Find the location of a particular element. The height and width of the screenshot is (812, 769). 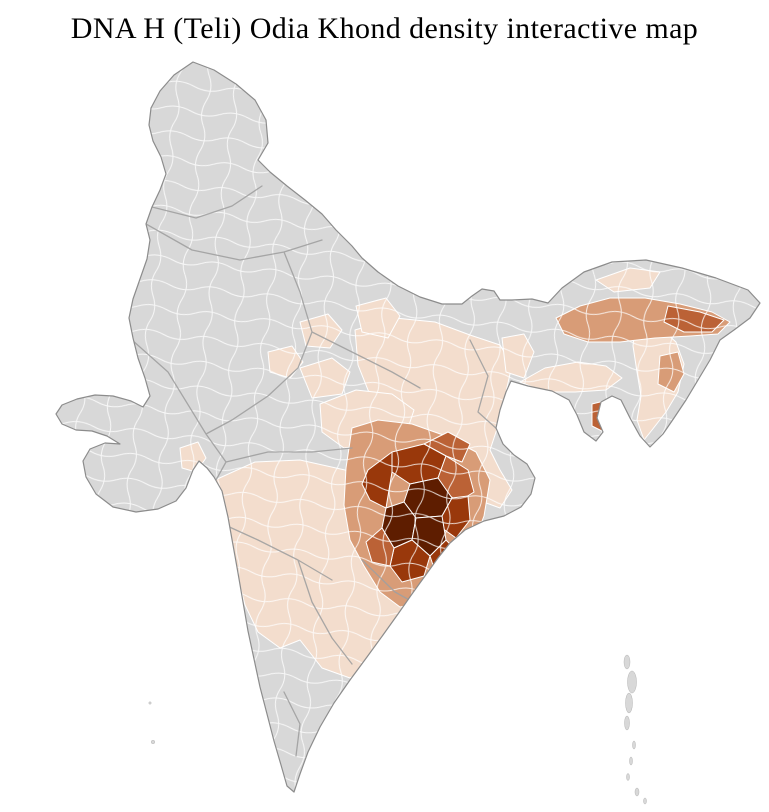

andaman-nicobar-islands is located at coordinates (635, 729).